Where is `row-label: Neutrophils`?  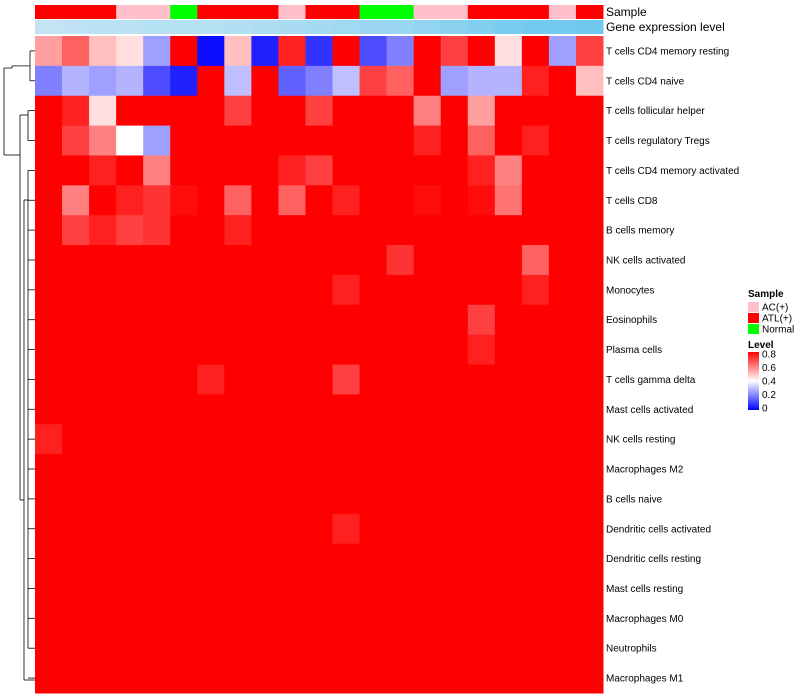 row-label: Neutrophils is located at coordinates (631, 649).